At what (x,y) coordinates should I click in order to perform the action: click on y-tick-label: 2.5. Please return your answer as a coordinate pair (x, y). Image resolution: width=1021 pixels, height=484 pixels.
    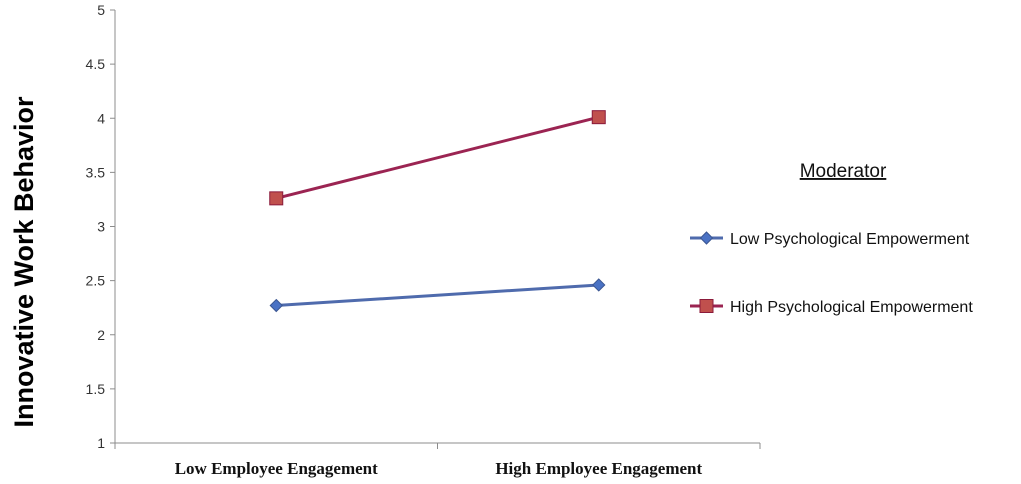
    Looking at the image, I should click on (96, 281).